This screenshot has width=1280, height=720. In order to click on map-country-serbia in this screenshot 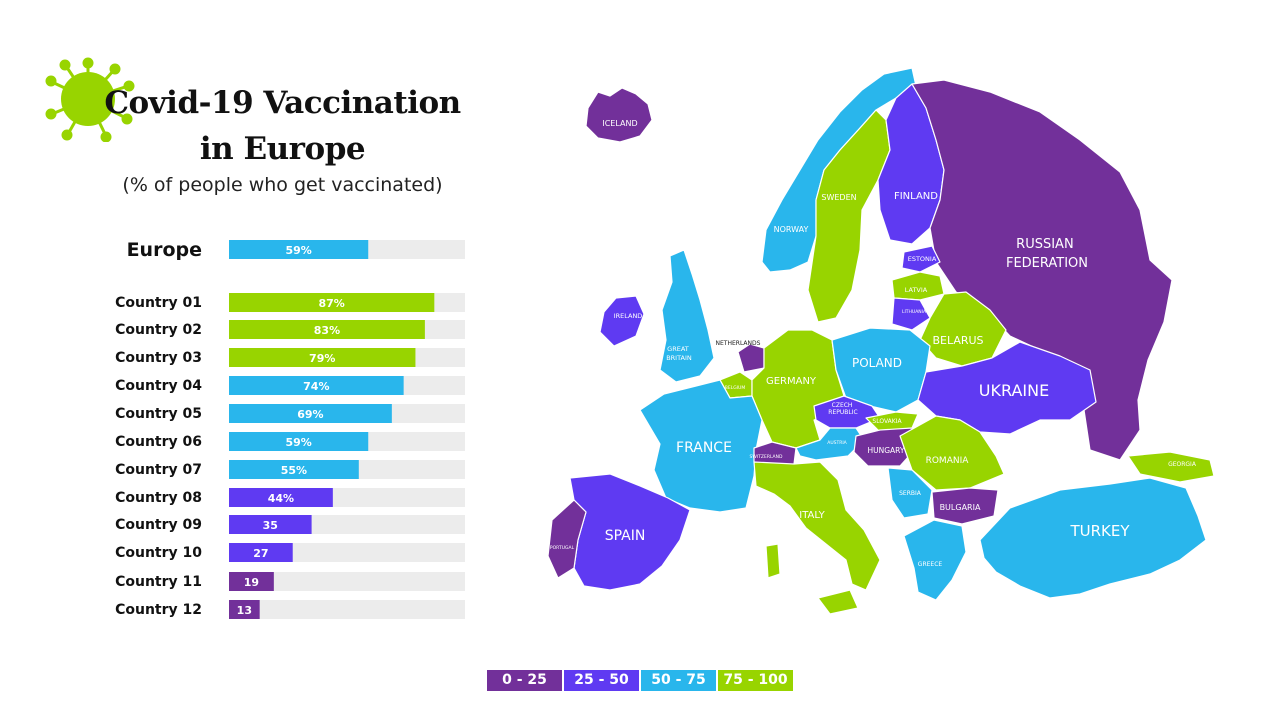, I will do `click(910, 493)`.